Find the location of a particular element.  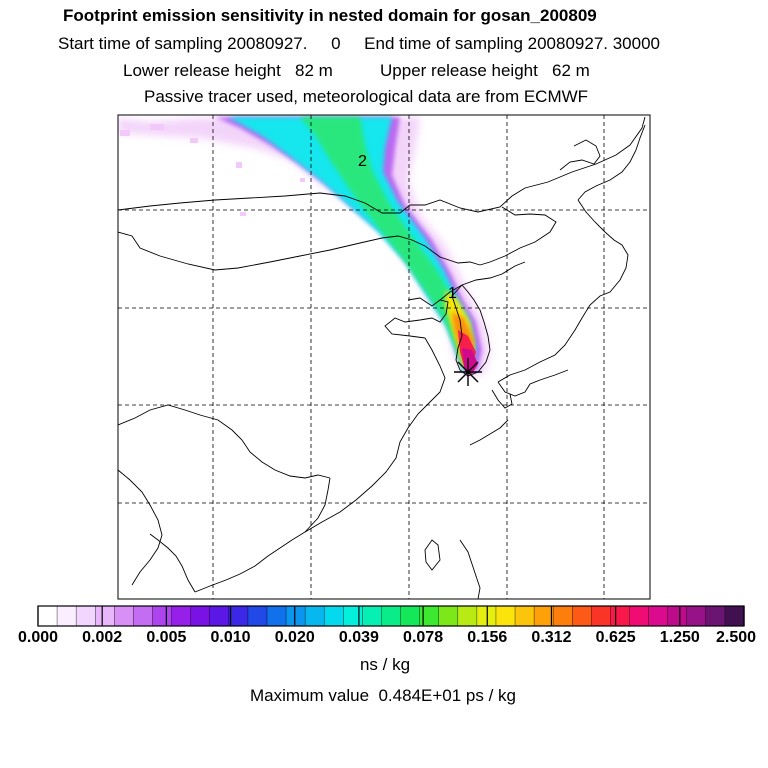

colorbar-tick-label: 1.250 is located at coordinates (679, 637).